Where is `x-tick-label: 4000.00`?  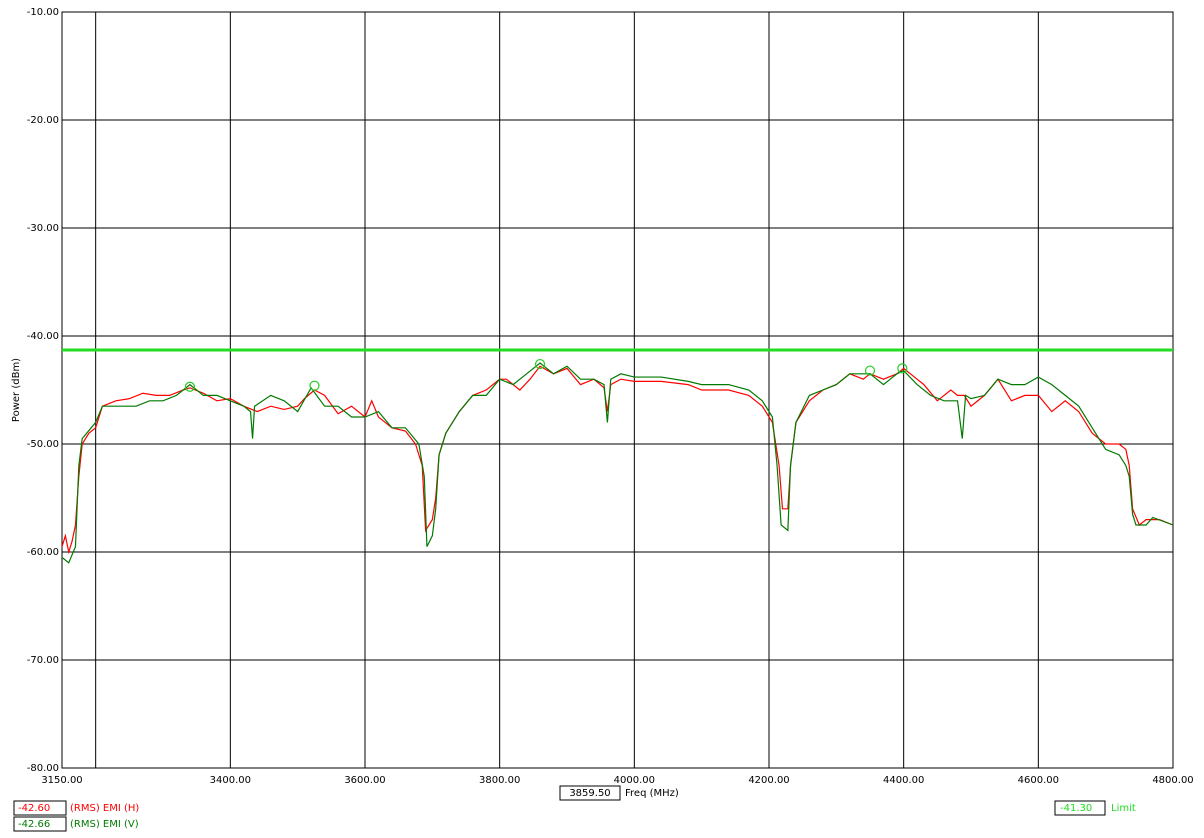
x-tick-label: 4000.00 is located at coordinates (634, 780).